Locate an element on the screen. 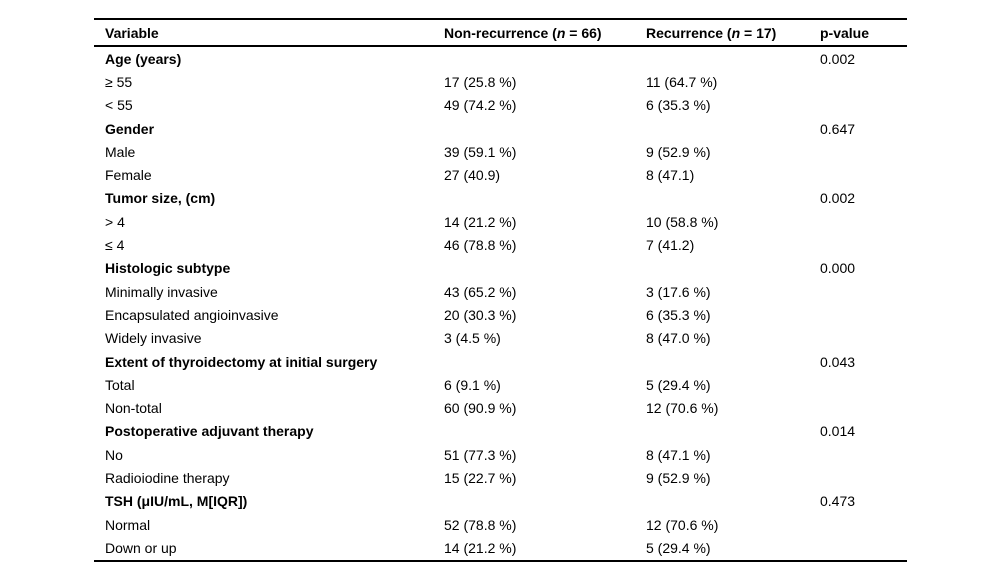 Image resolution: width=1000 pixels, height=576 pixels. cell-recurrence: 5 (29.4 %) is located at coordinates (678, 547).